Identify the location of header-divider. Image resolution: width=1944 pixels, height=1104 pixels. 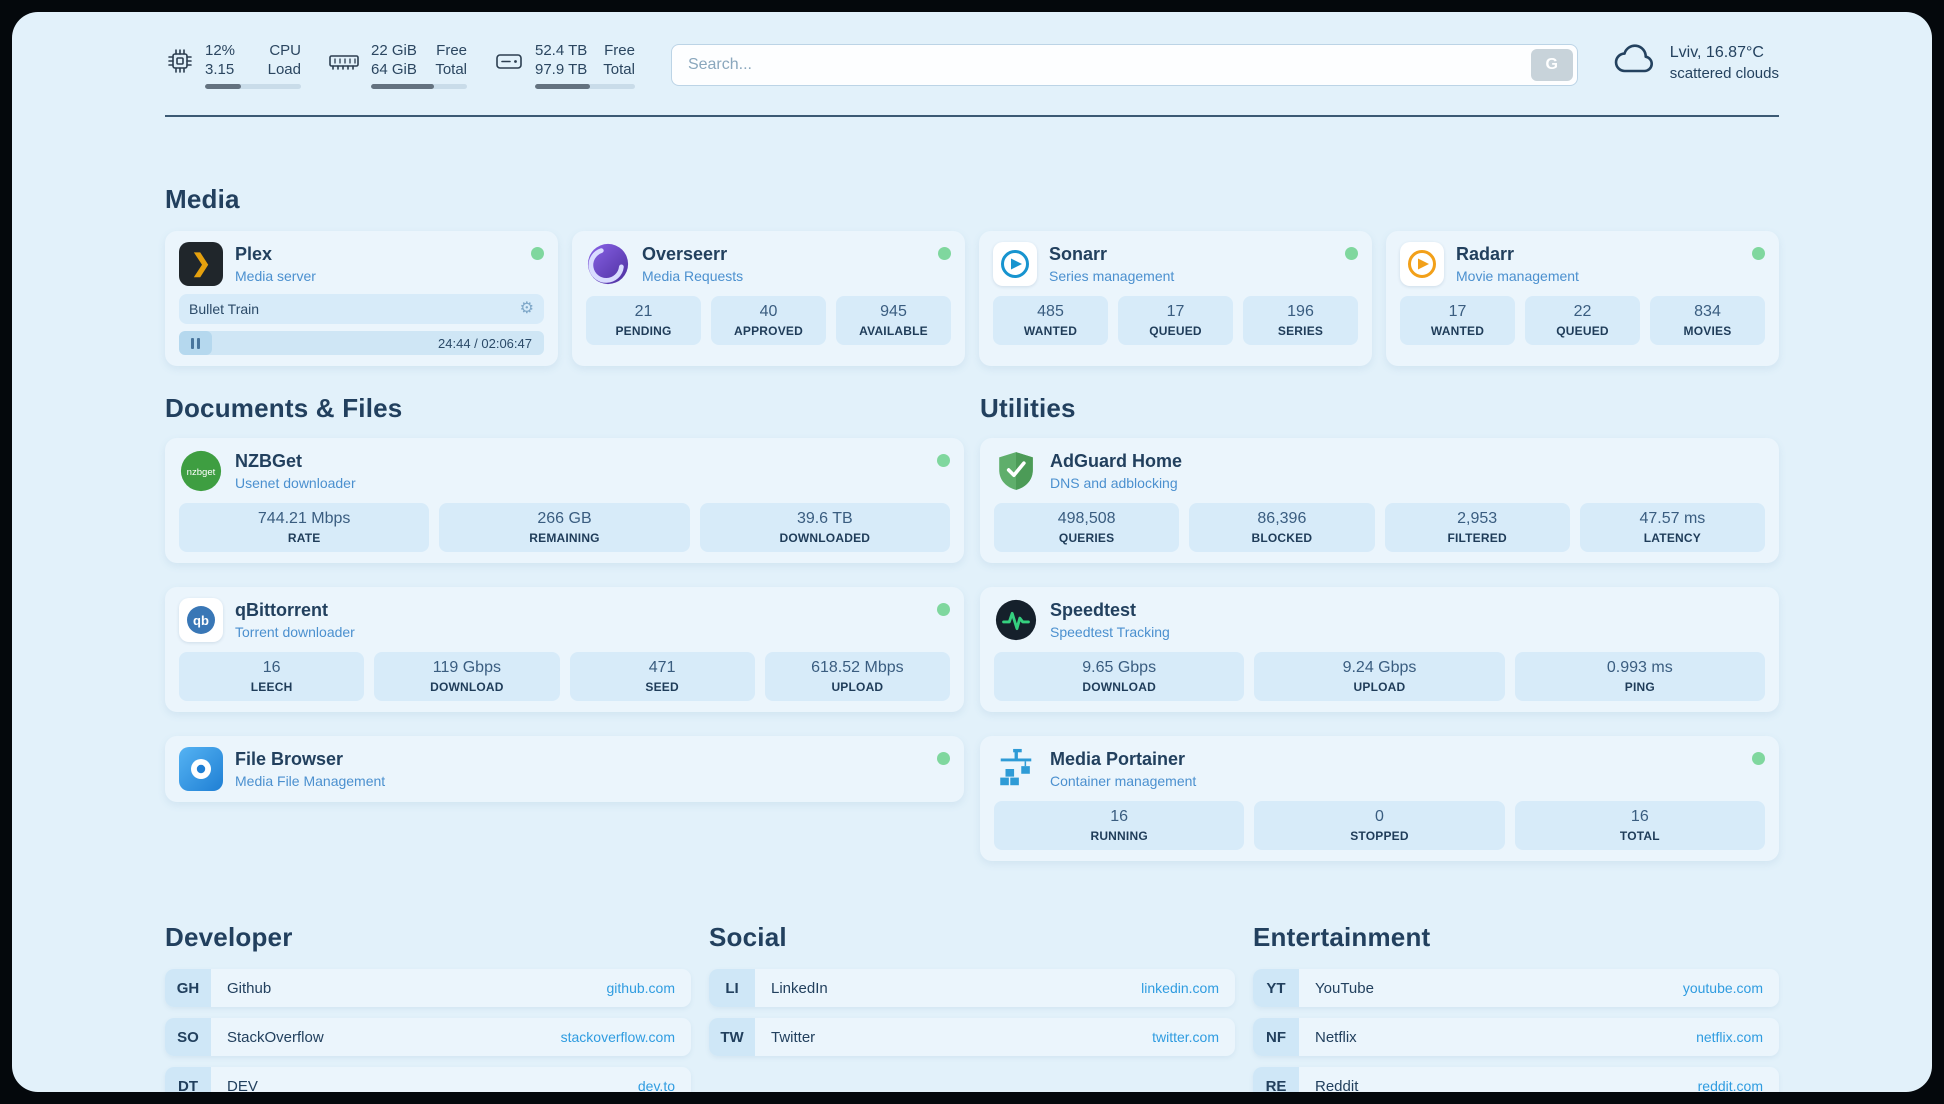
(972, 116).